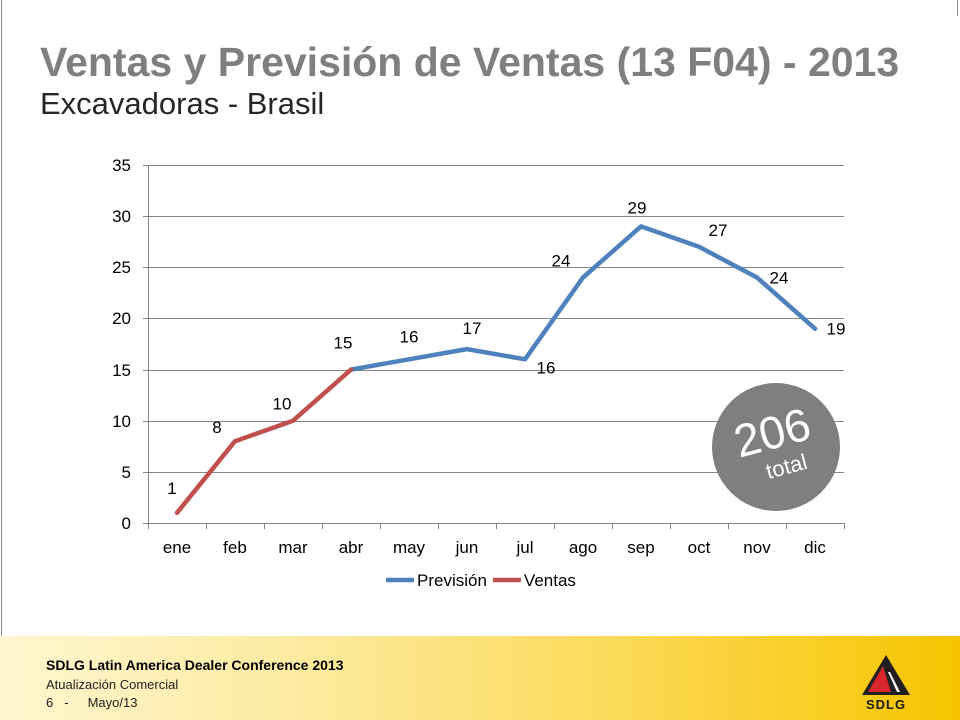  I want to click on data-label: 1, so click(171, 488).